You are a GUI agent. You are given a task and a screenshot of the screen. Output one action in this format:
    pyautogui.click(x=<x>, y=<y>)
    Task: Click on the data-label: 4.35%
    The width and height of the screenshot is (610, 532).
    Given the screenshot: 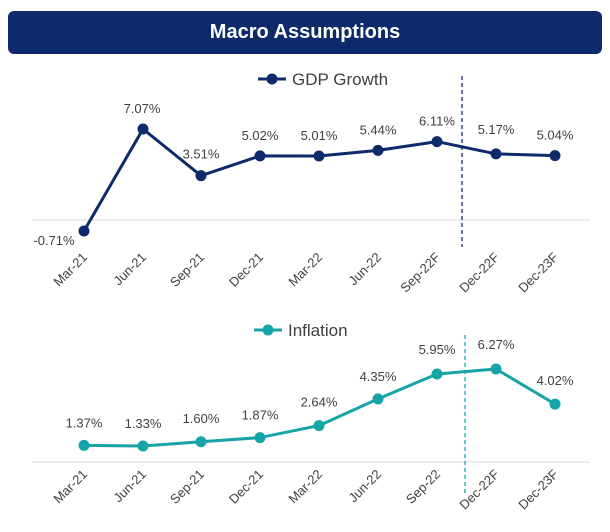 What is the action you would take?
    pyautogui.click(x=378, y=376)
    